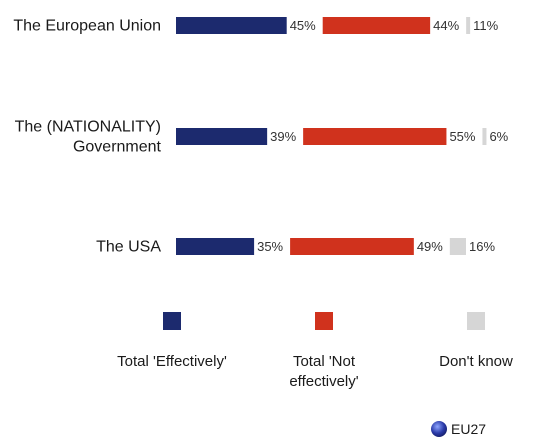 The width and height of the screenshot is (541, 441). Describe the element at coordinates (476, 321) in the screenshot. I see `legend-swatch-don-t-know` at that location.